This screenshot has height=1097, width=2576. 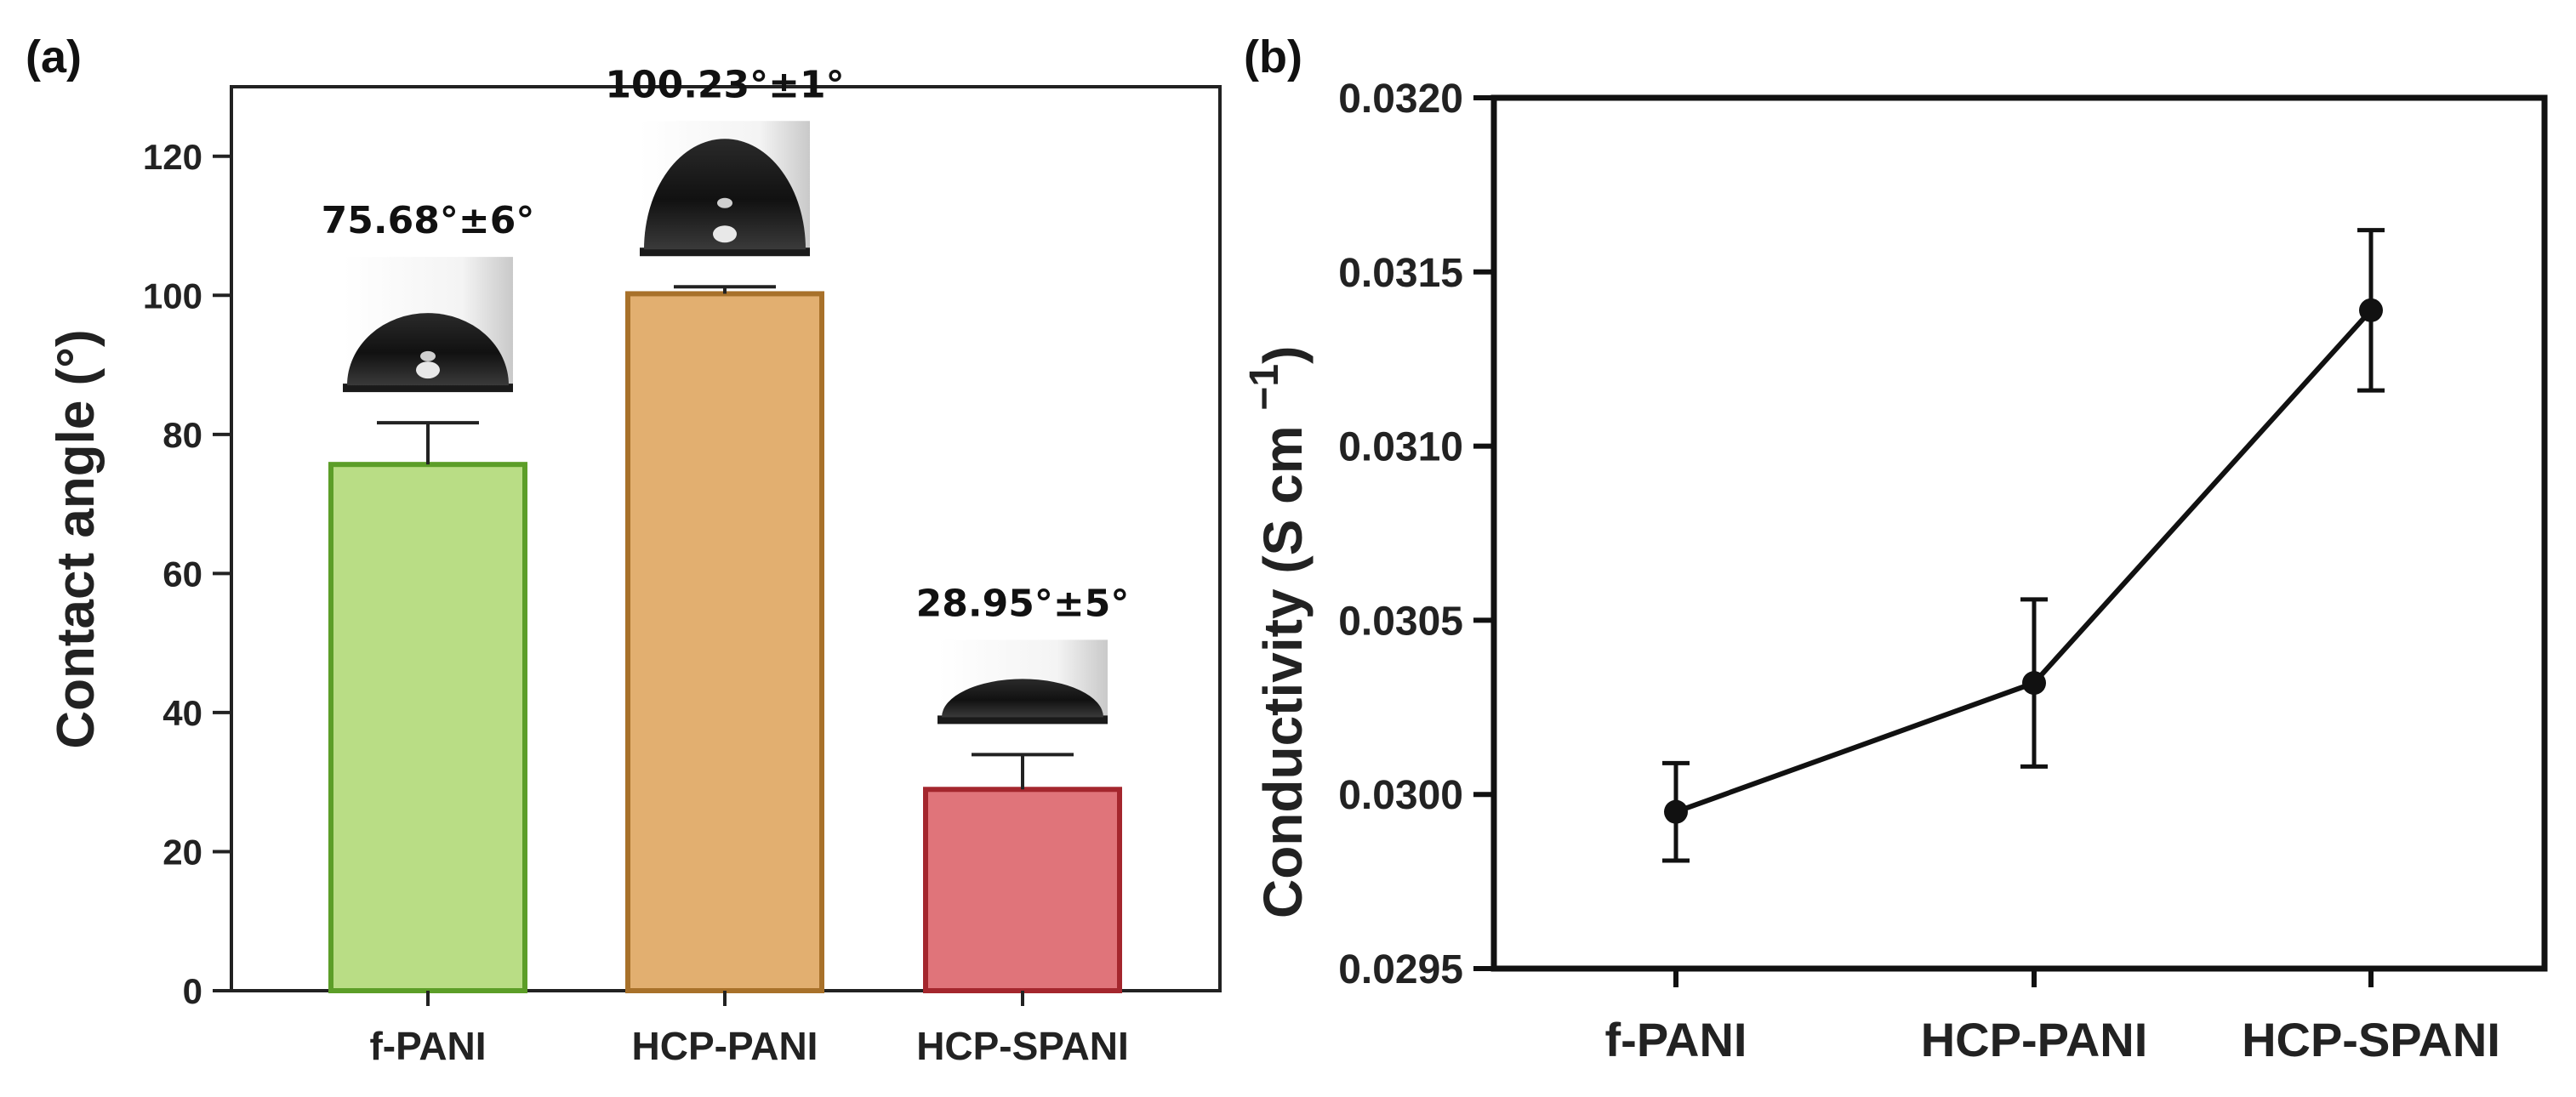 I want to click on y-tick-label-b: 0.0310, so click(x=1400, y=448).